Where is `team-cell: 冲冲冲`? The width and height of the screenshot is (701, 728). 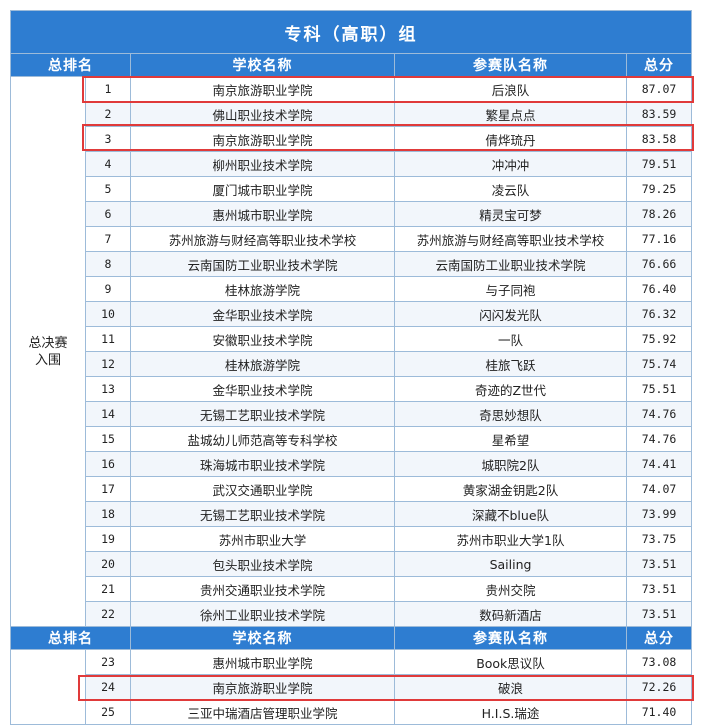 team-cell: 冲冲冲 is located at coordinates (510, 164).